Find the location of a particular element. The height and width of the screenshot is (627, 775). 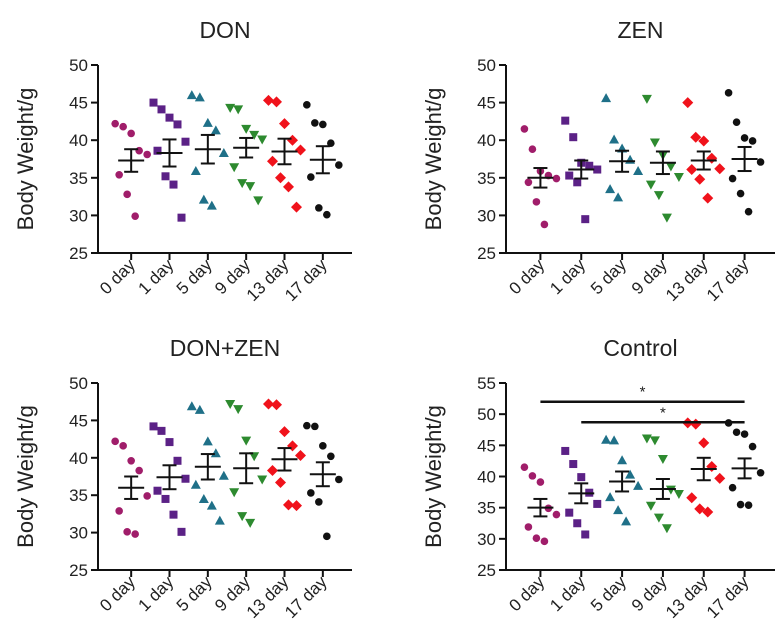

panel-title: ZEN is located at coordinates (641, 30).